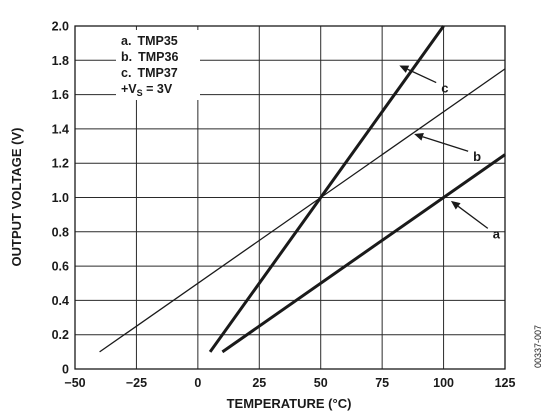  I want to click on callout-arrowhead-b, so click(419, 136).